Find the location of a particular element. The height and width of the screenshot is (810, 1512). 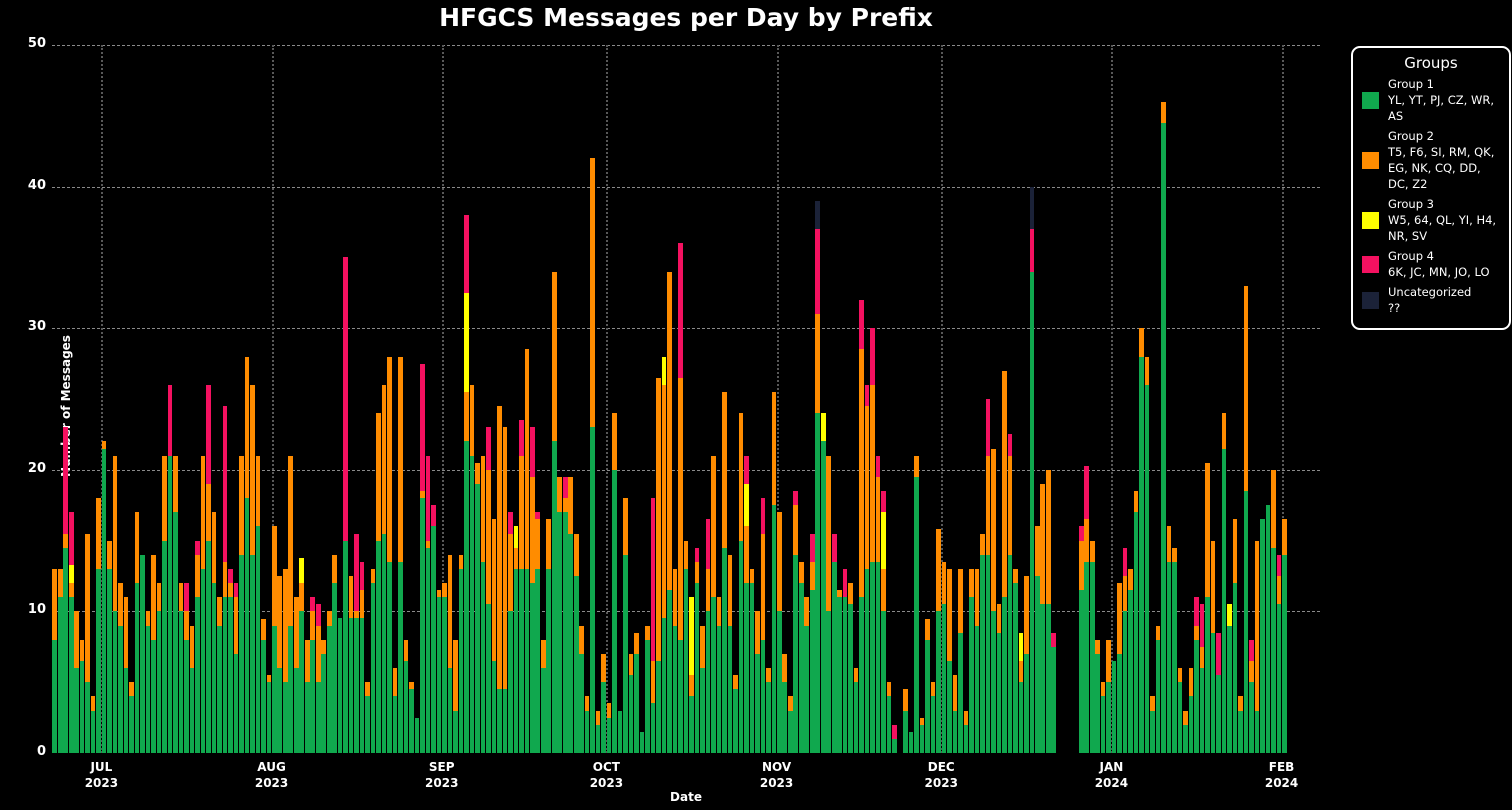

x-tick-month: JAN is located at coordinates (1111, 767).